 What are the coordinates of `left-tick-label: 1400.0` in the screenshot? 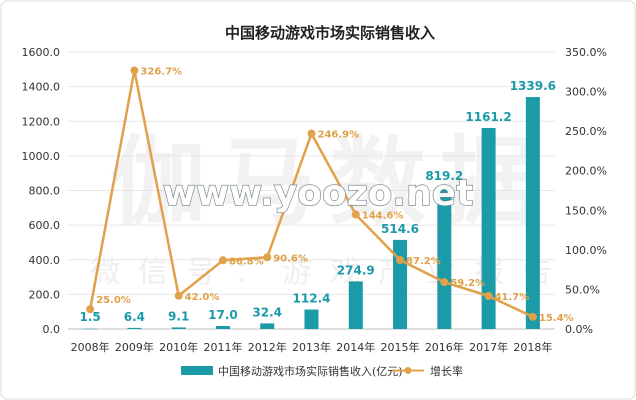 It's located at (41, 87).